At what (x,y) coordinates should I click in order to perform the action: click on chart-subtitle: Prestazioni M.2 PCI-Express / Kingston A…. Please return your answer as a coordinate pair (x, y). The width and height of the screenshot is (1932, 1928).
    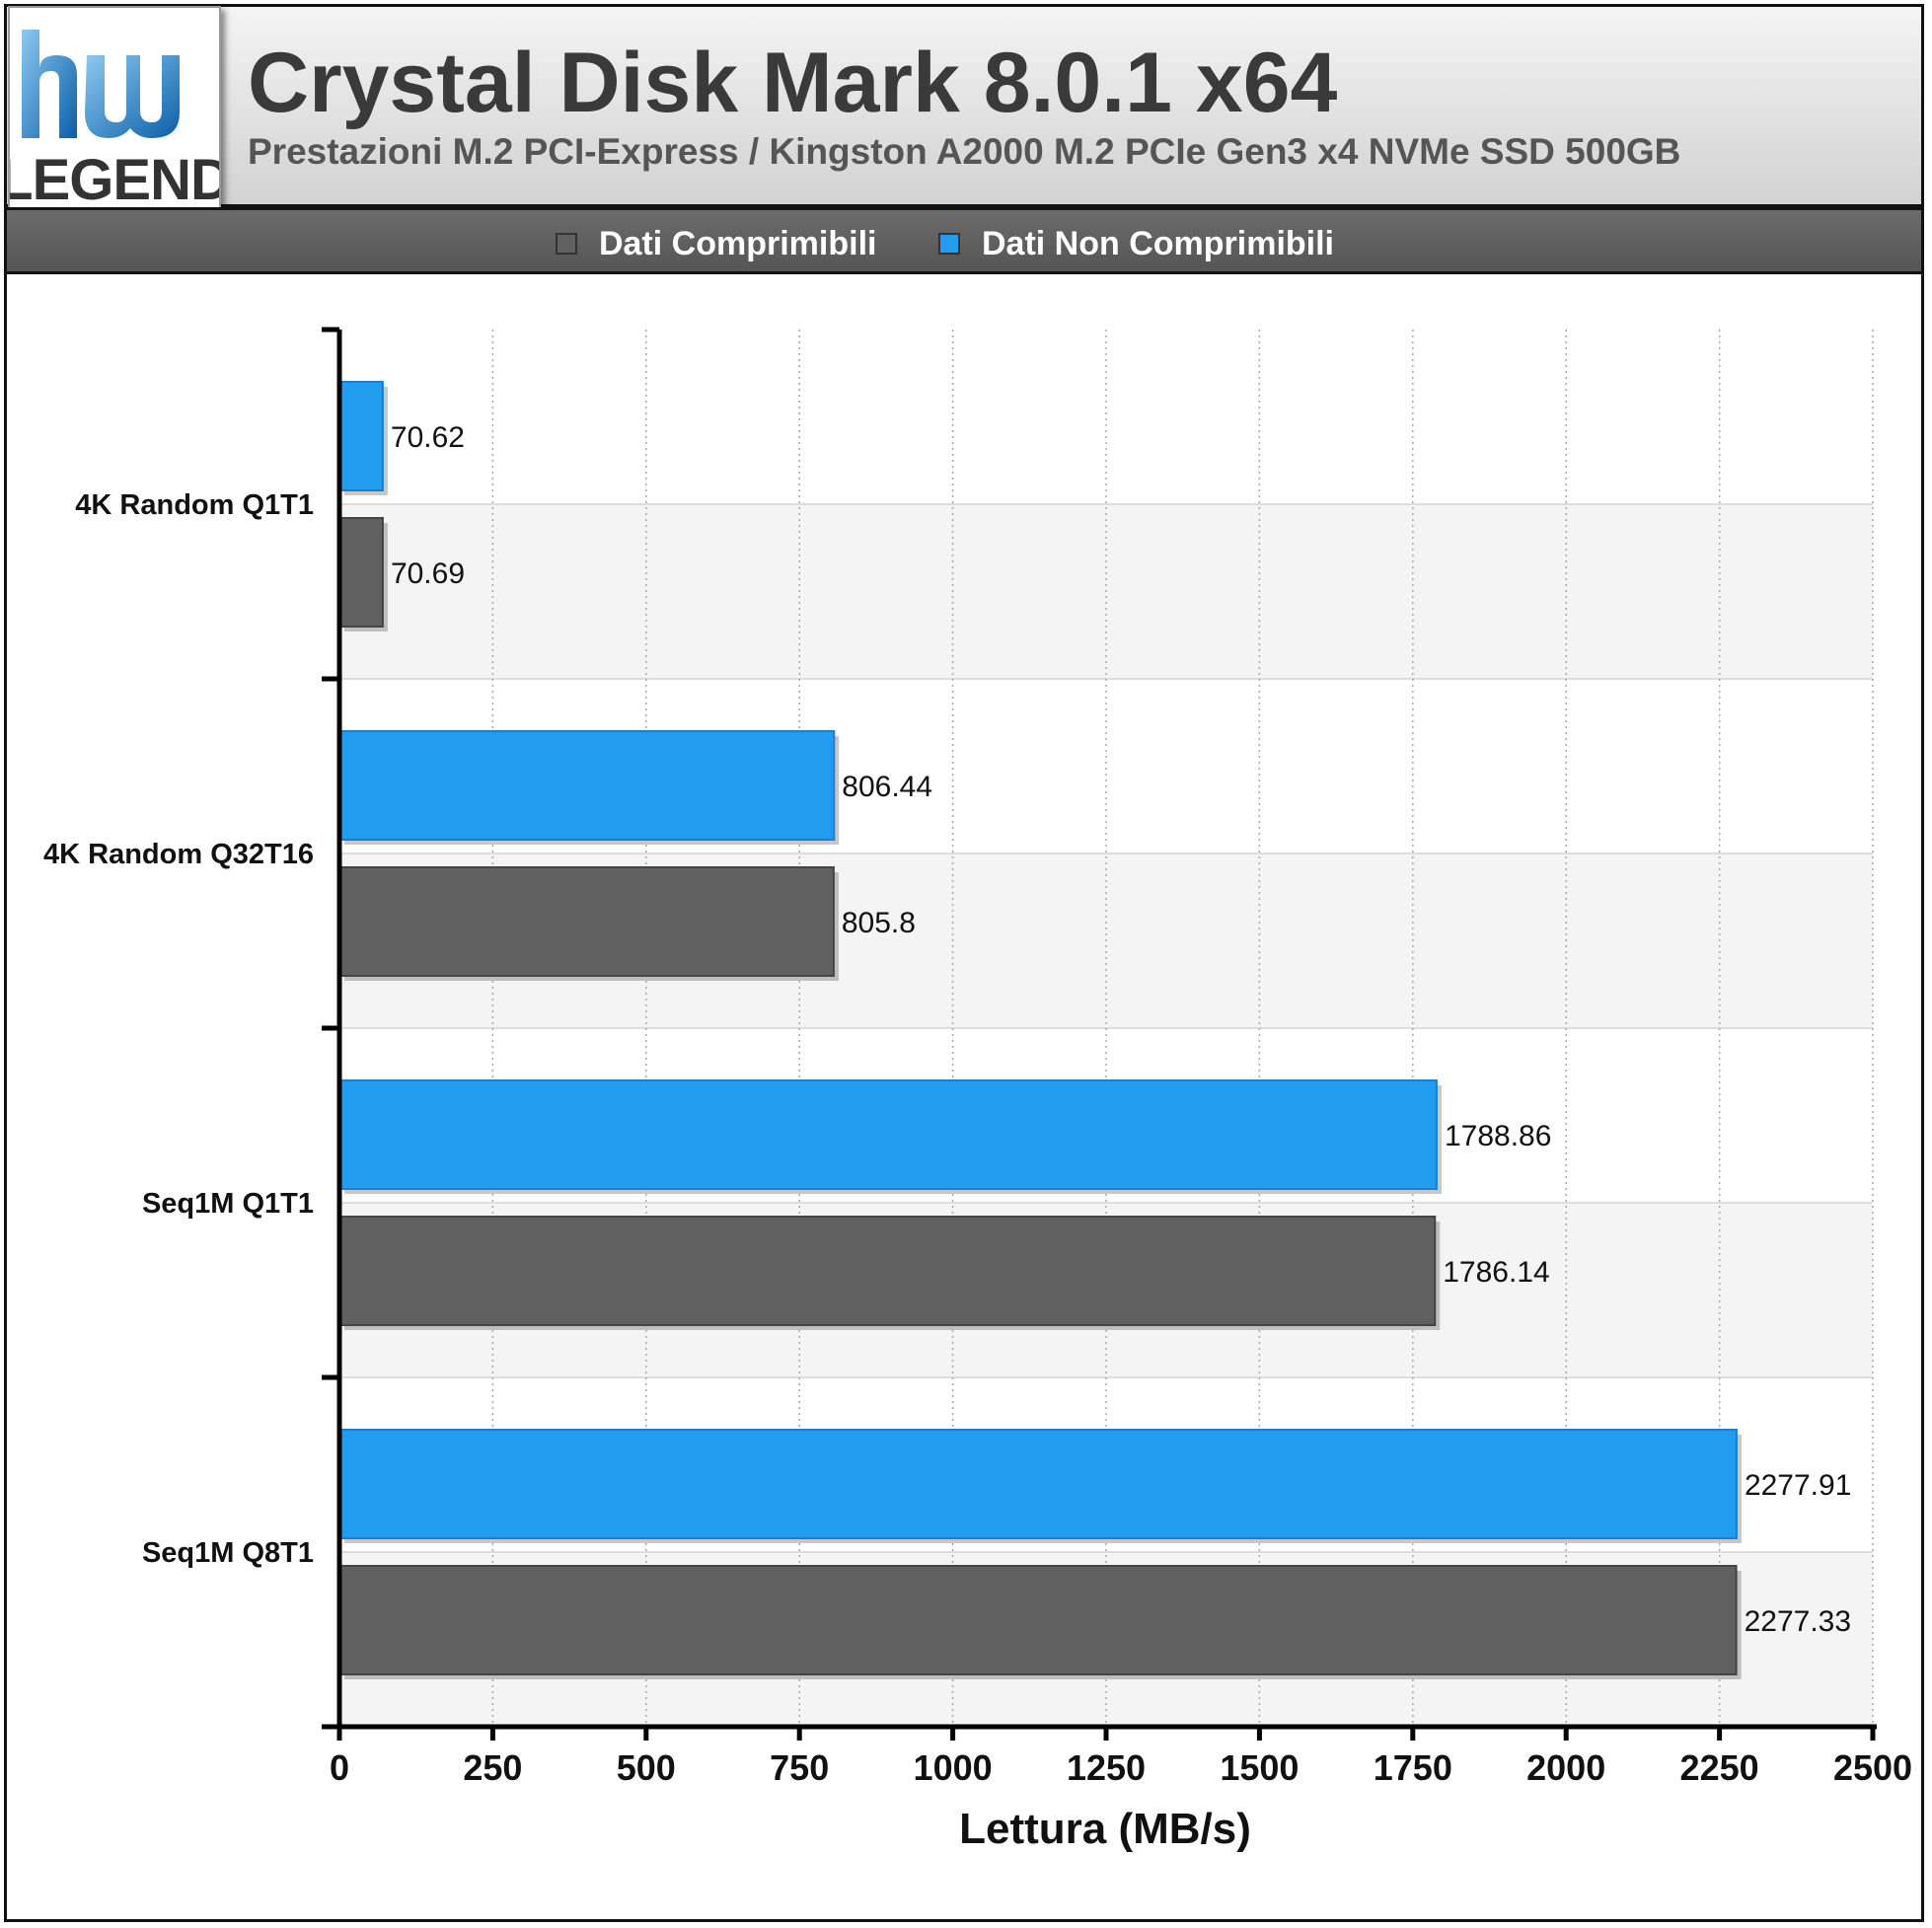
    Looking at the image, I should click on (964, 151).